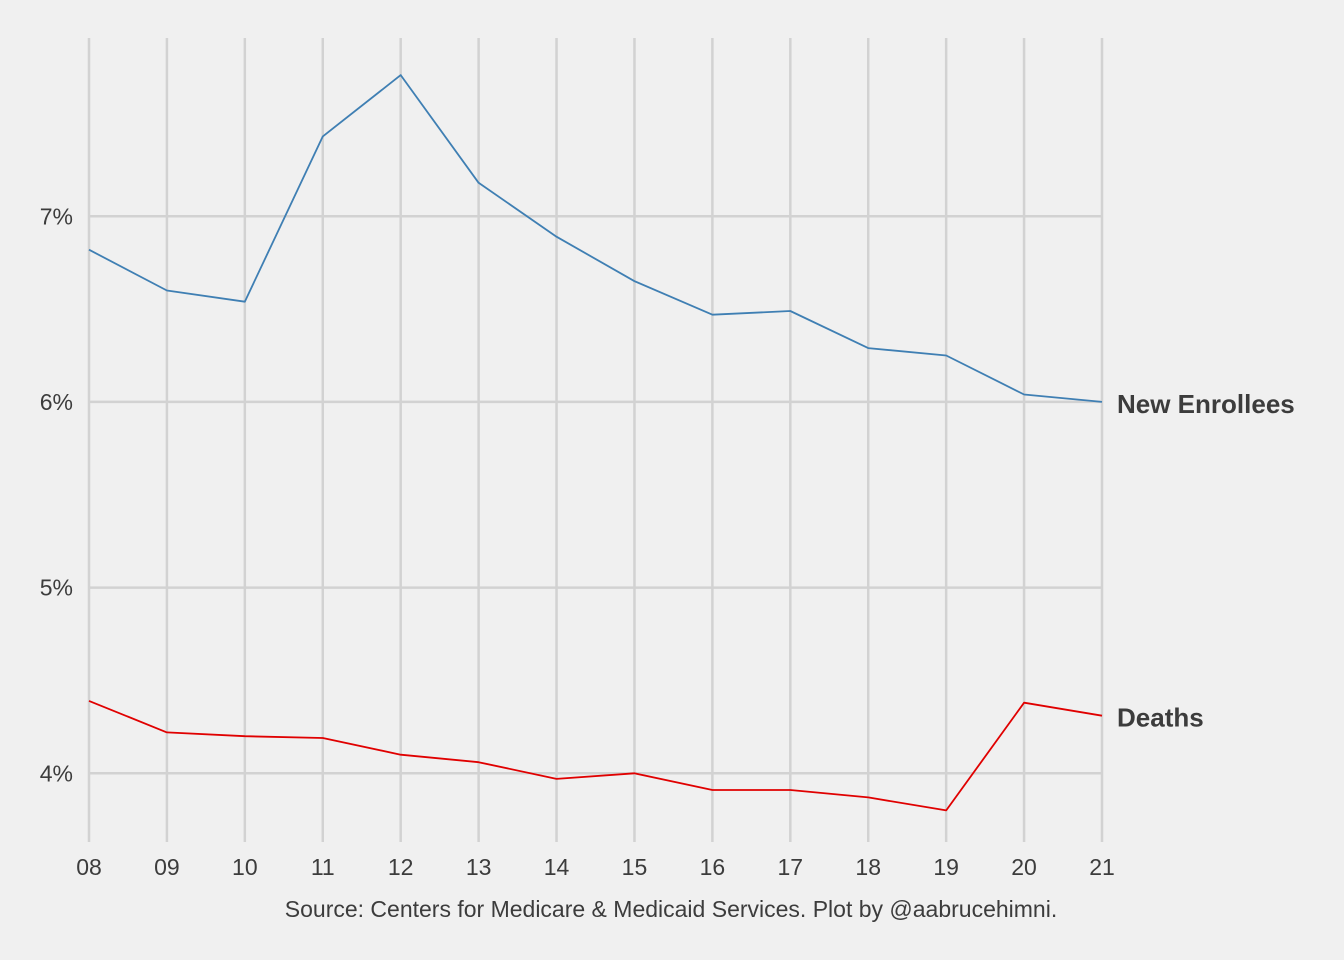  What do you see at coordinates (401, 867) in the screenshot?
I see `x-tick-label: 12` at bounding box center [401, 867].